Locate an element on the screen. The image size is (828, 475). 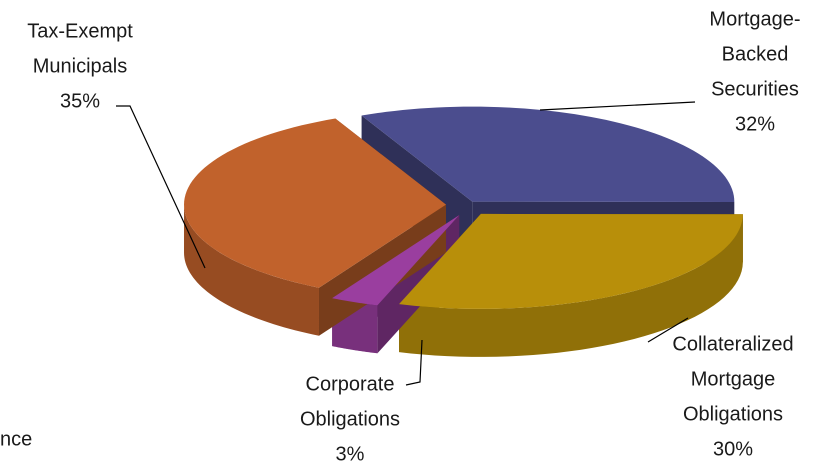
value-label: 35% is located at coordinates (80, 101).